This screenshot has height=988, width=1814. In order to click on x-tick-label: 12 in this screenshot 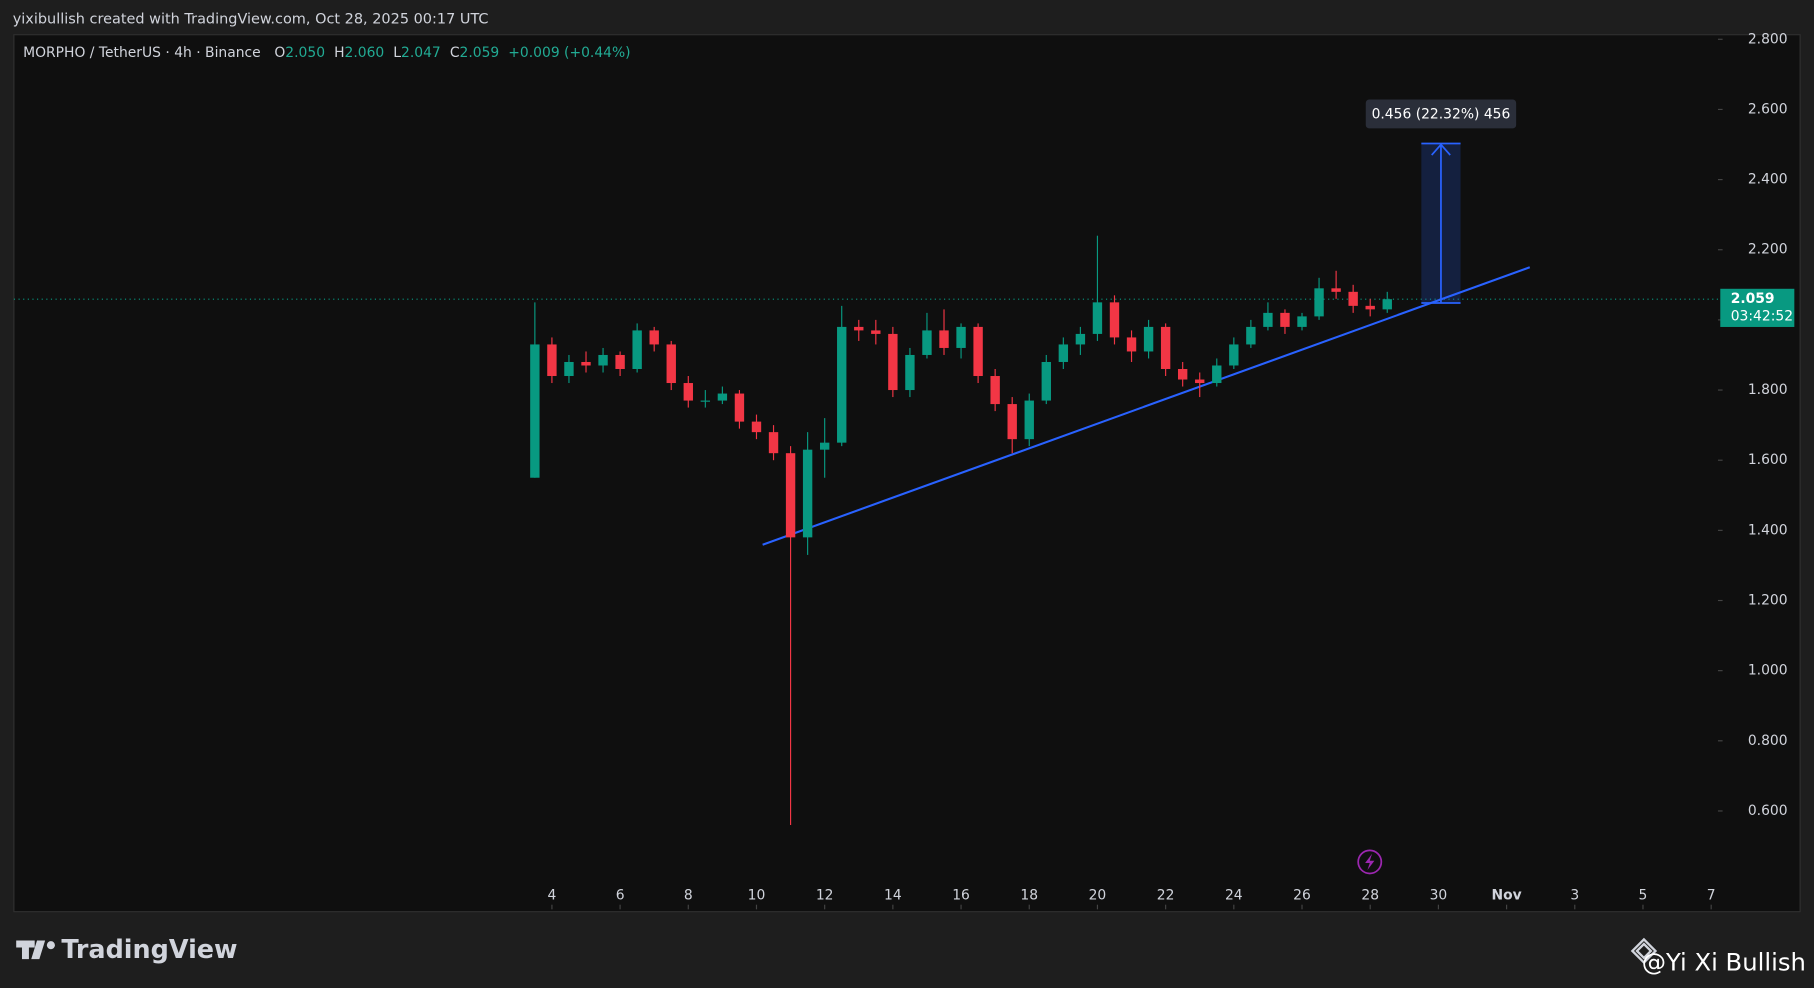, I will do `click(825, 895)`.